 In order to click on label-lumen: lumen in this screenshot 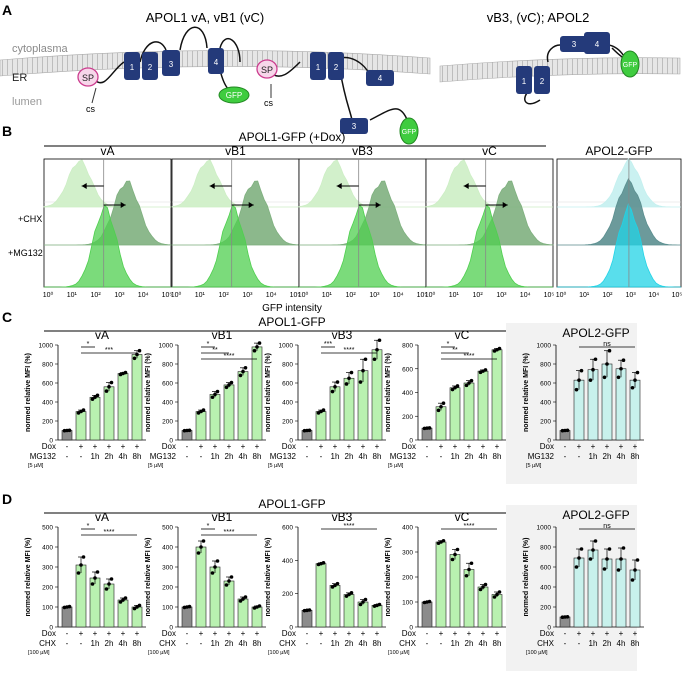, I will do `click(27, 102)`.